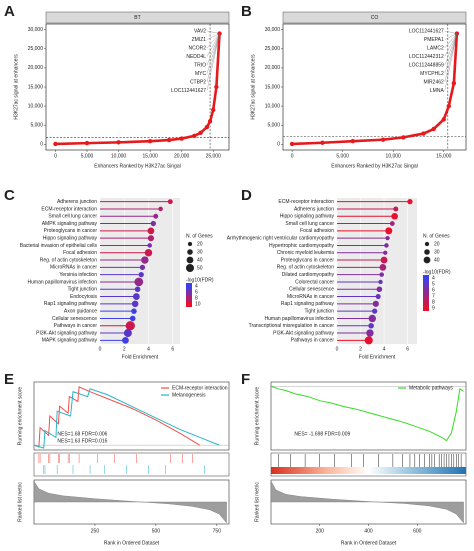 The height and width of the screenshot is (551, 474). Describe the element at coordinates (16, 87) in the screenshot. I see `y-axis-label: H3K27ac signal at enhancers` at that location.